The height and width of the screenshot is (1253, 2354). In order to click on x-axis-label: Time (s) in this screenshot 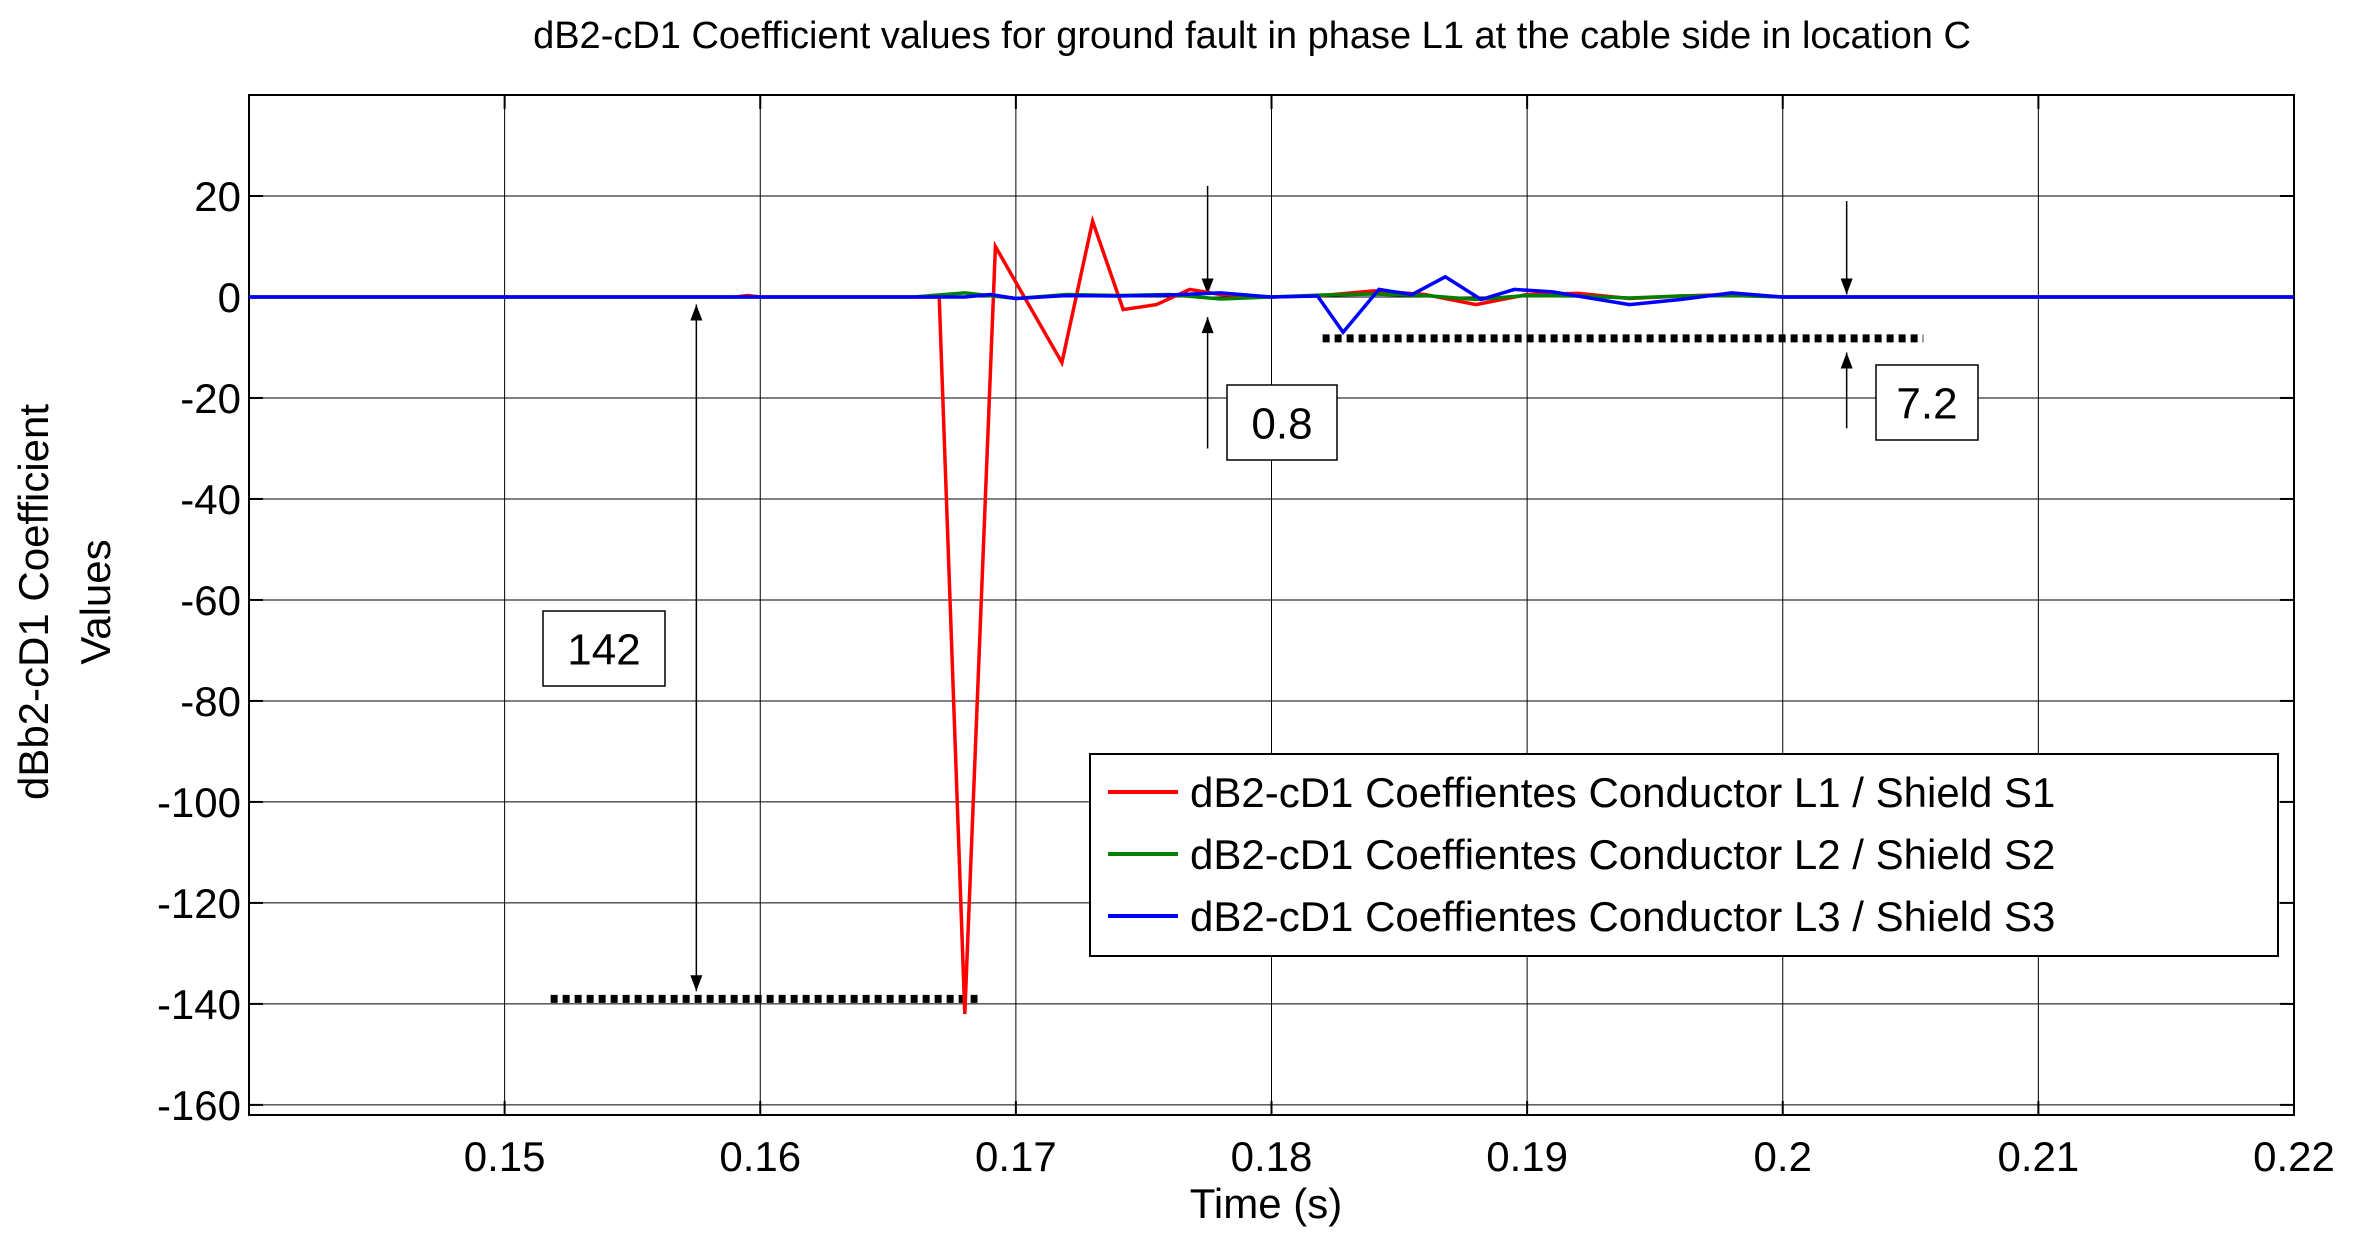, I will do `click(1266, 1203)`.